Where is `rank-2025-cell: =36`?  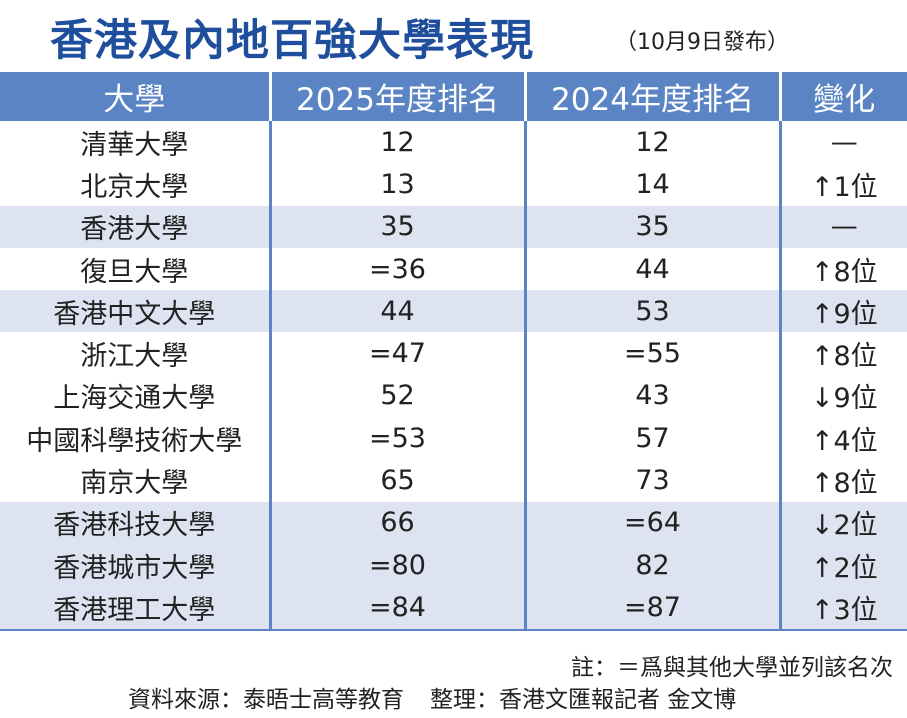
rank-2025-cell: =36 is located at coordinates (396, 269).